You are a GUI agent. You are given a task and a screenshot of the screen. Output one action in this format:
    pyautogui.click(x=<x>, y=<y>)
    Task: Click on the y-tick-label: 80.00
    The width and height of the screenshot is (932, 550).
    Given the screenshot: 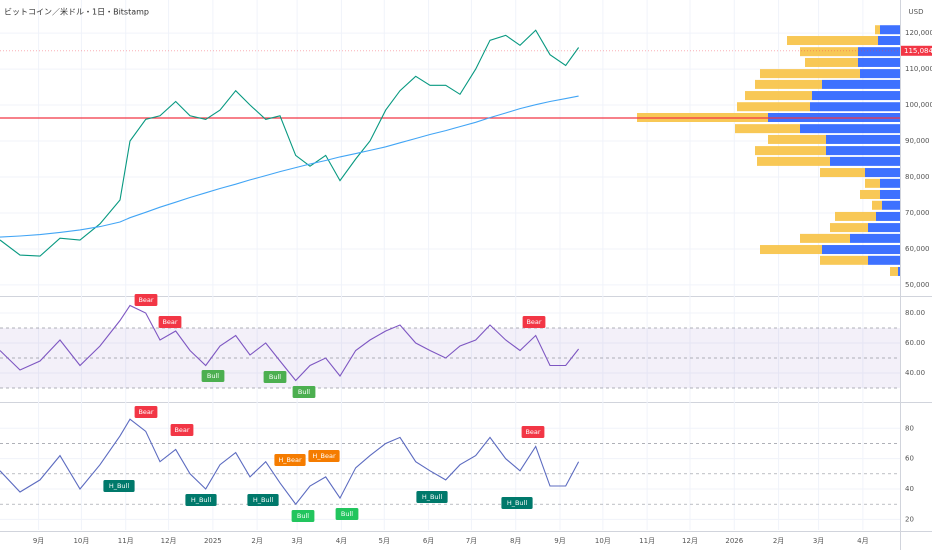 What is the action you would take?
    pyautogui.click(x=915, y=313)
    